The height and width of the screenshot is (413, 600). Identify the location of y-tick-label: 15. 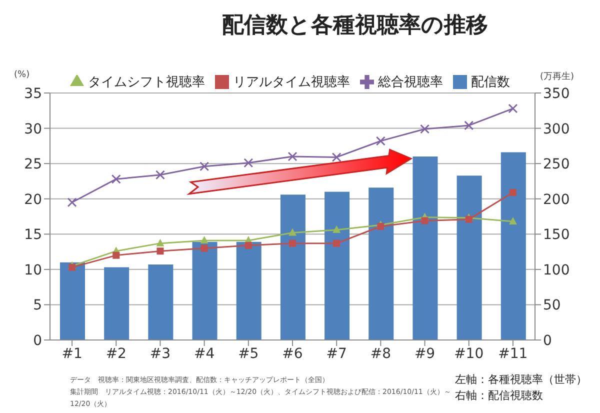
(33, 235).